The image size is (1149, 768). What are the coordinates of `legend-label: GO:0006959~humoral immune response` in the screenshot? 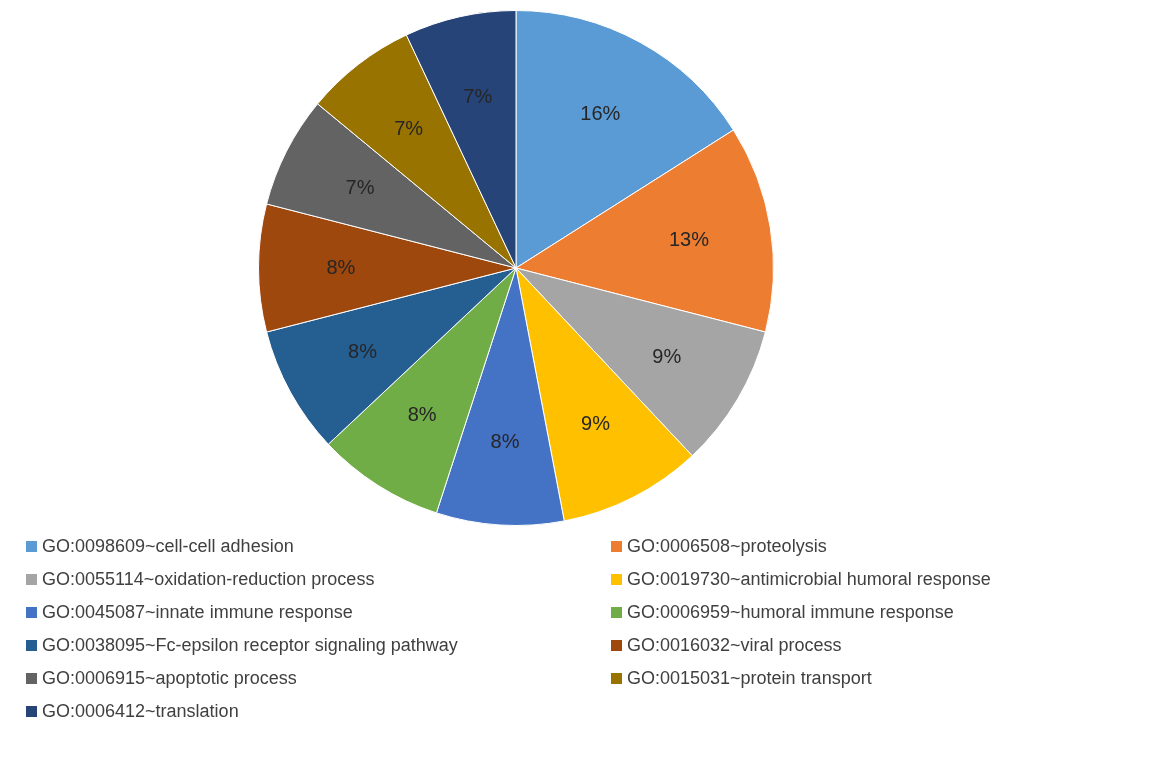 It's located at (790, 612).